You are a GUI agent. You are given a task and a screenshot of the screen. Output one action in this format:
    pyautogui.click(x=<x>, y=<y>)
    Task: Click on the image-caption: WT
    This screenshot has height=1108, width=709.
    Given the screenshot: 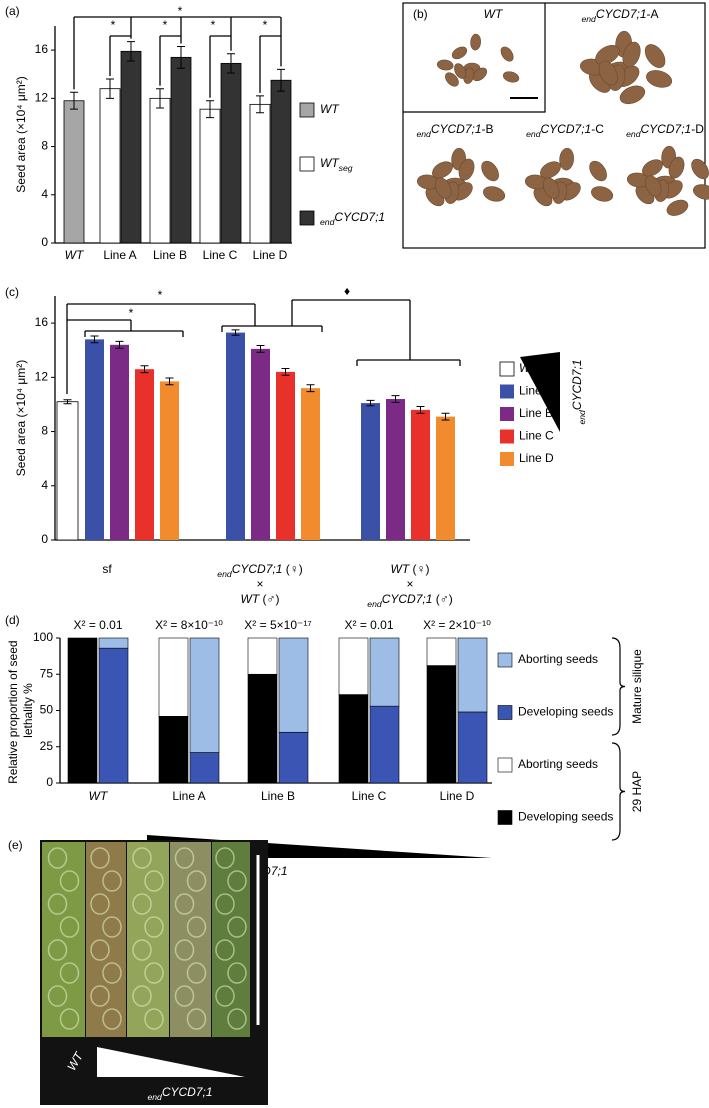 What is the action you would take?
    pyautogui.click(x=494, y=14)
    